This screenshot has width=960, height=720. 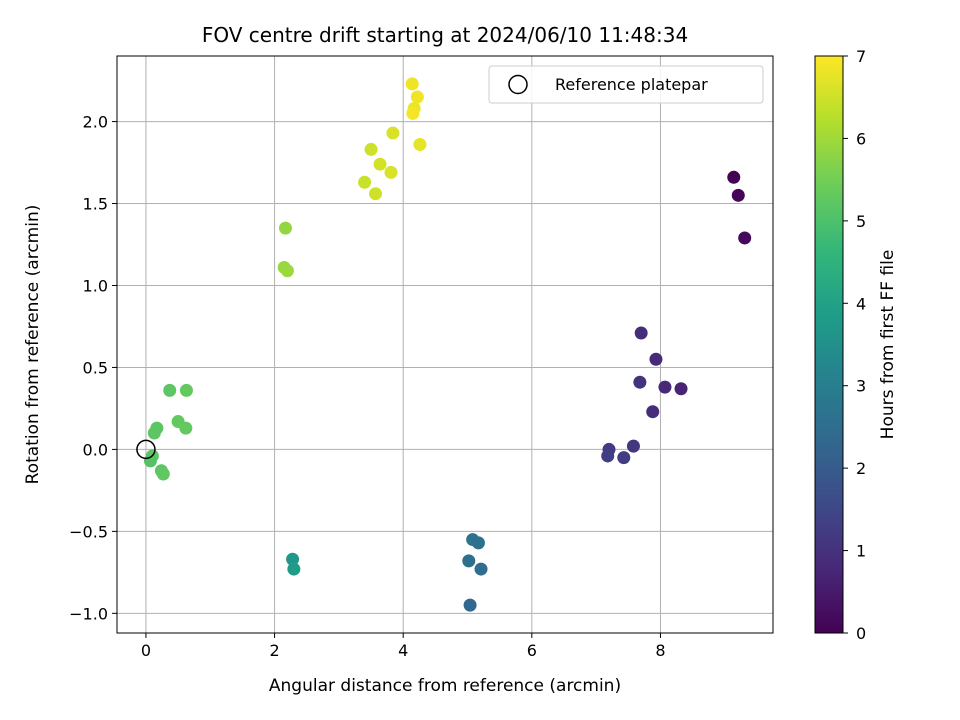 I want to click on y-tick-label: 1.0, so click(x=95, y=285).